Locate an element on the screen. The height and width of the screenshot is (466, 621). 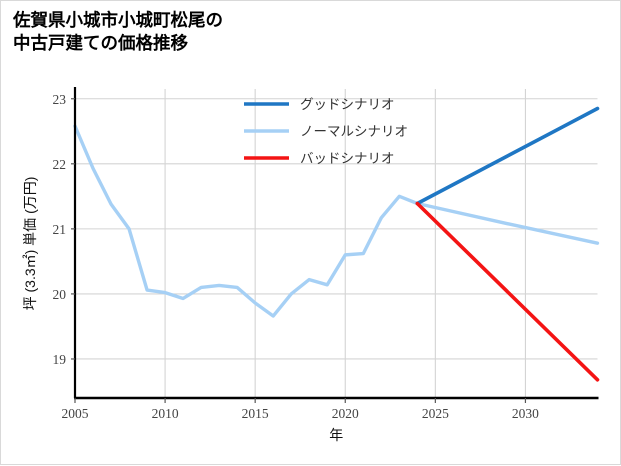
x-axis-title: 年 is located at coordinates (336, 435).